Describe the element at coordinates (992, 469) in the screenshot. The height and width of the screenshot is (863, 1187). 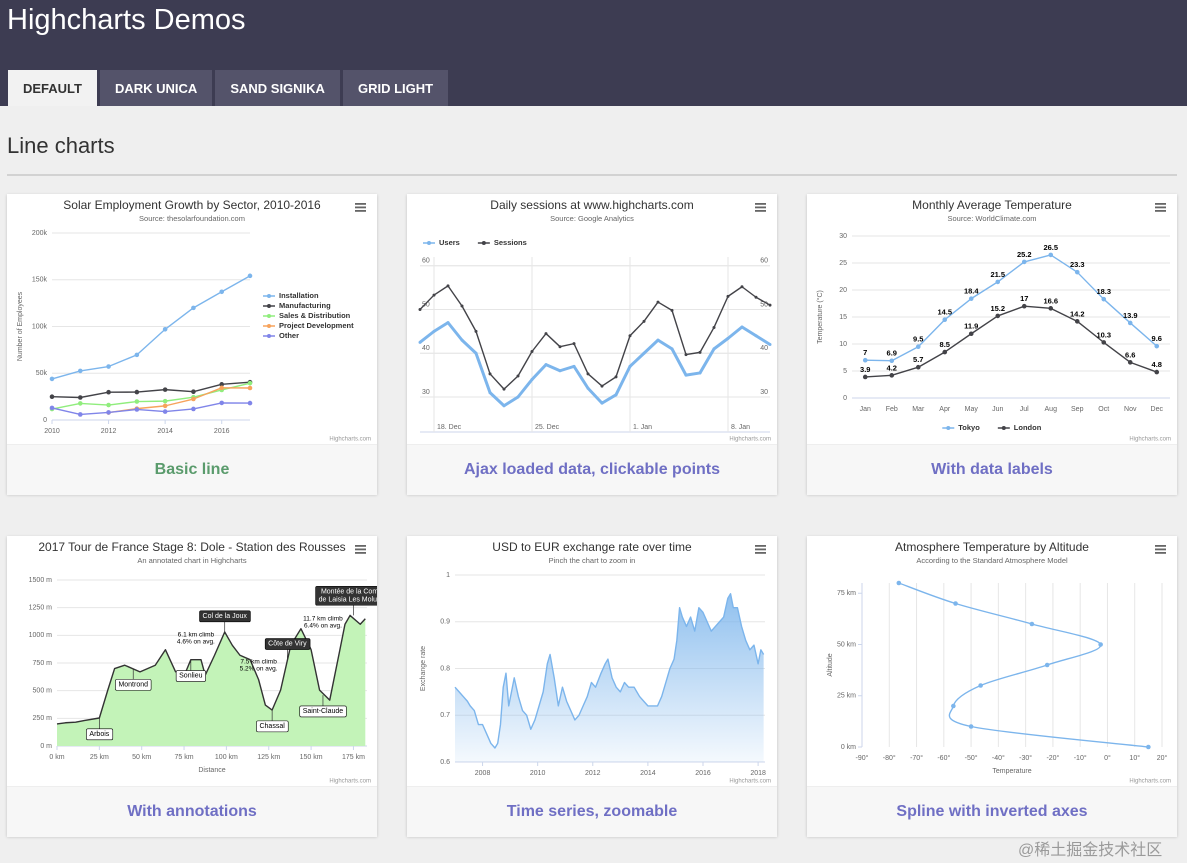
I see `card-caption: With data labels` at that location.